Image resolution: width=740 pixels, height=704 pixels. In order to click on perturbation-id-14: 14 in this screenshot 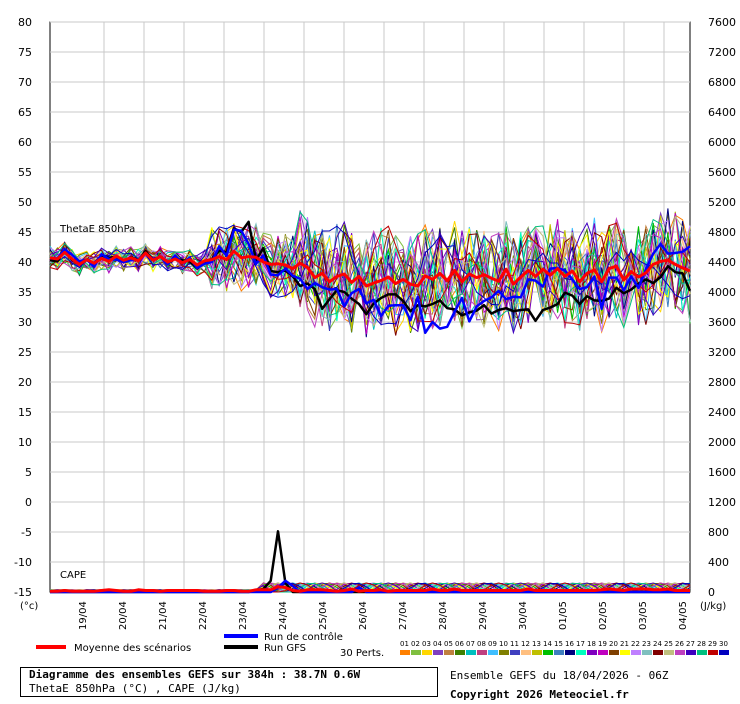, I will do `click(547, 644)`.